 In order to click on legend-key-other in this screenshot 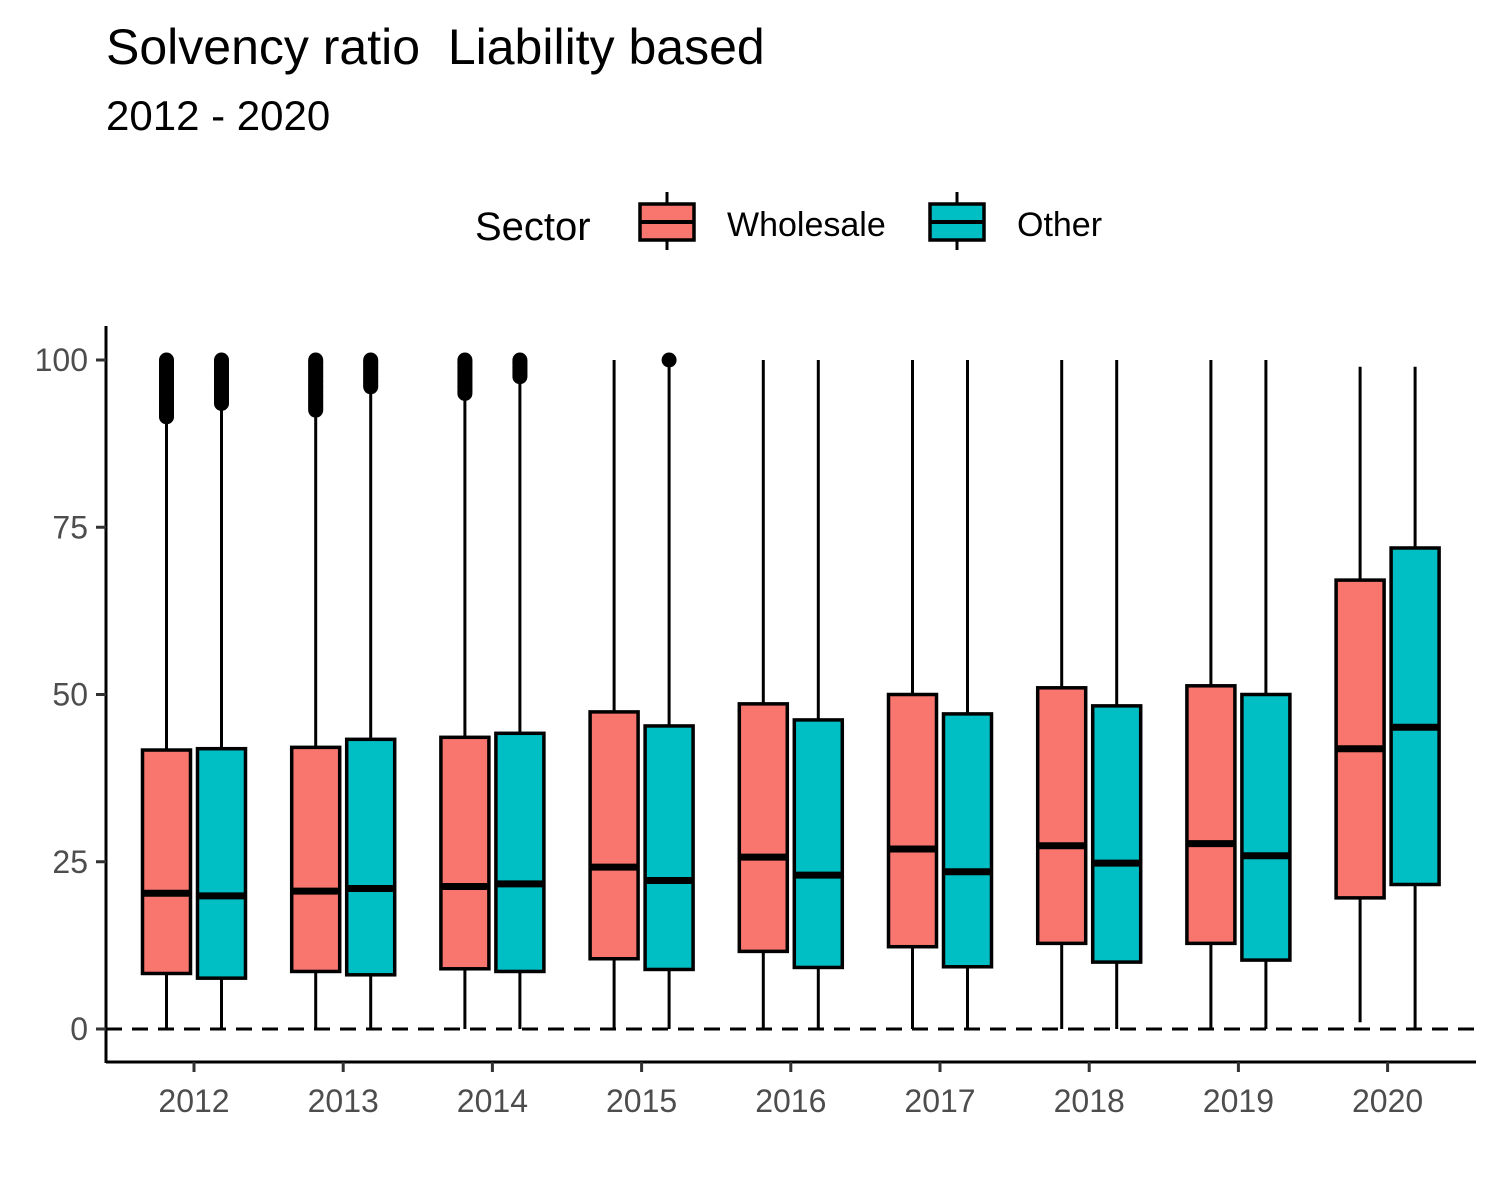, I will do `click(957, 221)`.